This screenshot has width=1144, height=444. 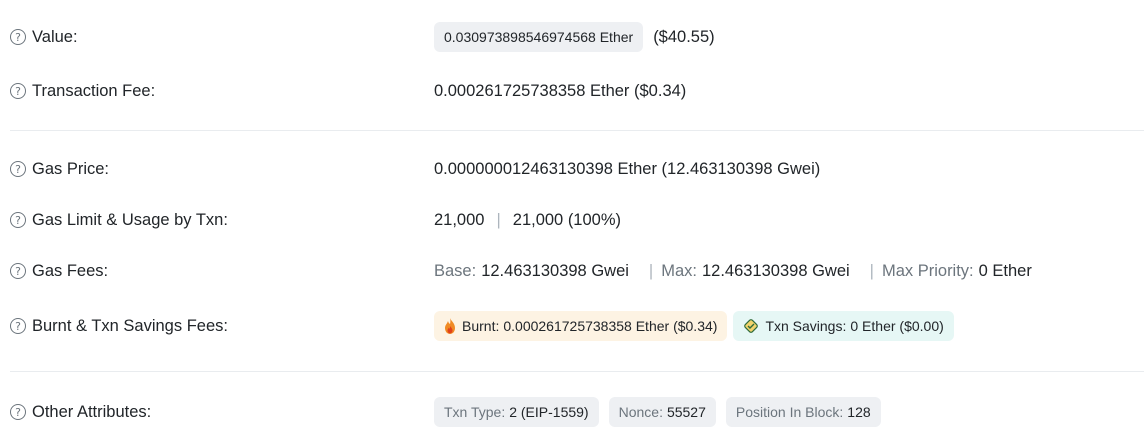 I want to click on max-priority-label: Max Priority:, so click(x=927, y=270).